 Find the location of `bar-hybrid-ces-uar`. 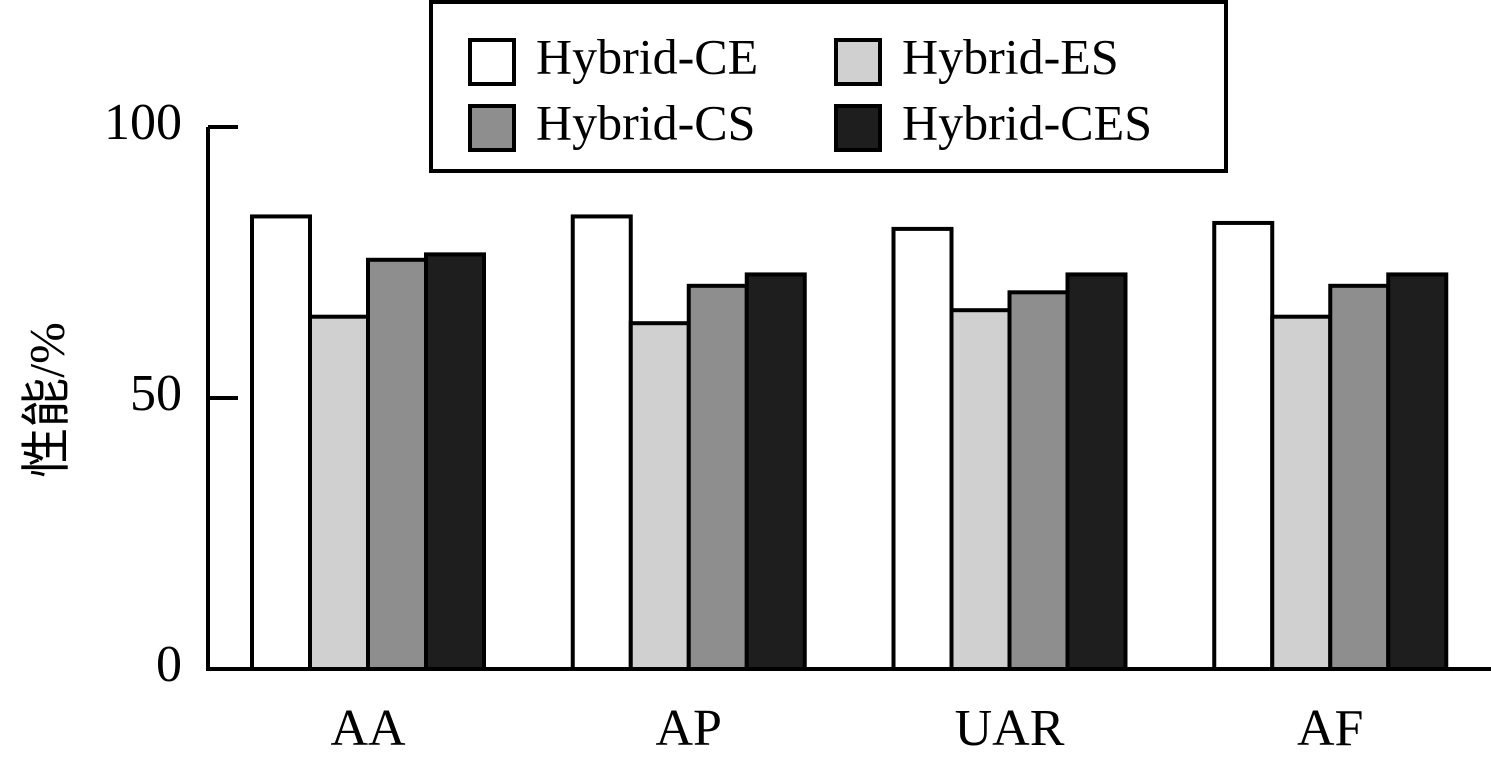

bar-hybrid-ces-uar is located at coordinates (1096, 471).